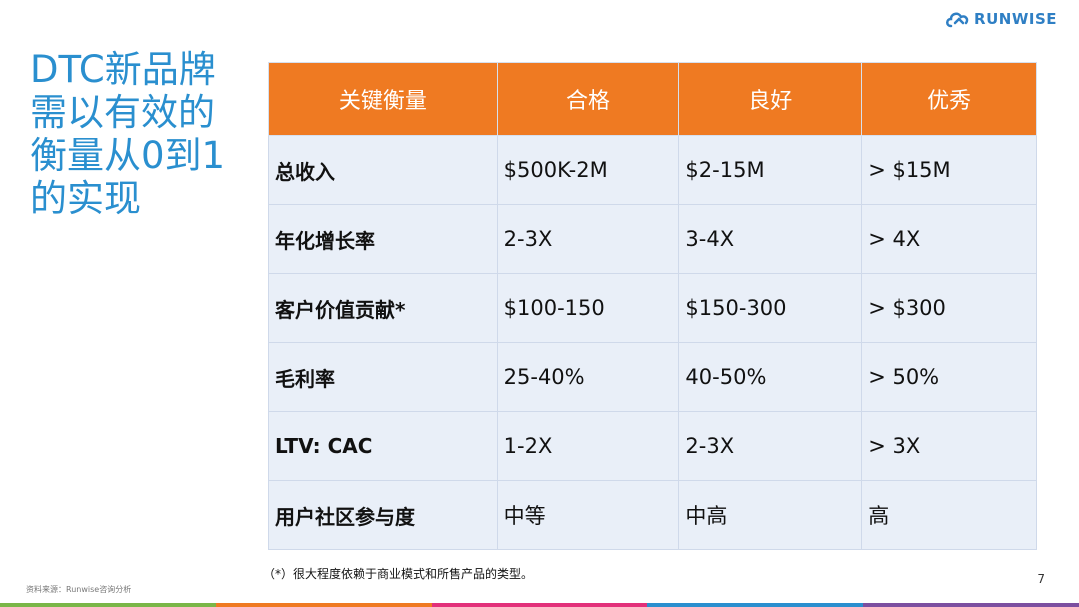  What do you see at coordinates (588, 515) in the screenshot?
I see `table-cell: 中等` at bounding box center [588, 515].